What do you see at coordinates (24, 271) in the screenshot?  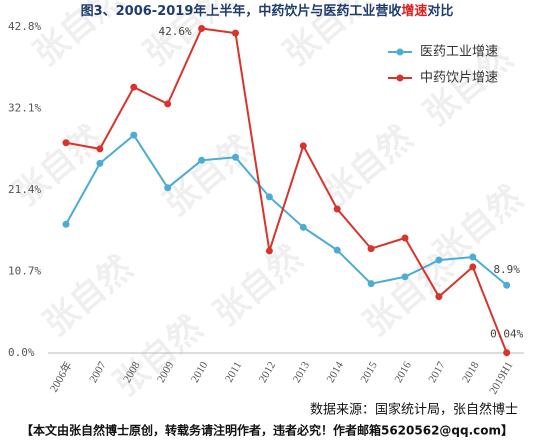 I see `y-tick-label: 10.7%` at bounding box center [24, 271].